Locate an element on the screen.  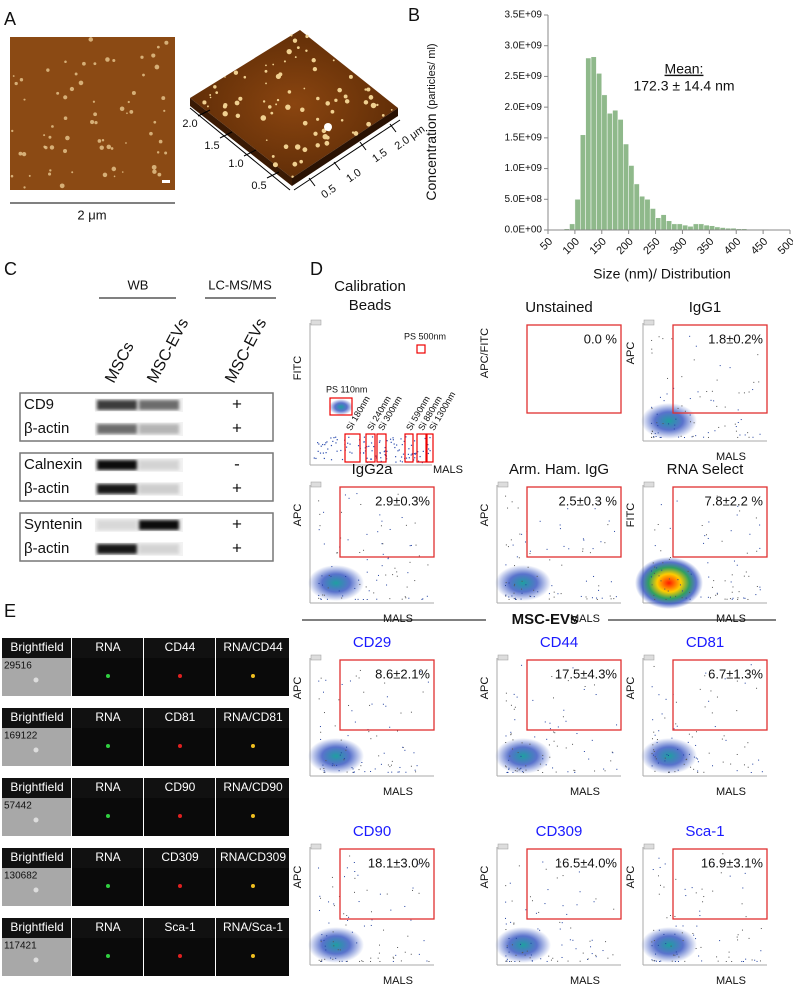
plot-menu is located at coordinates (649, 322).